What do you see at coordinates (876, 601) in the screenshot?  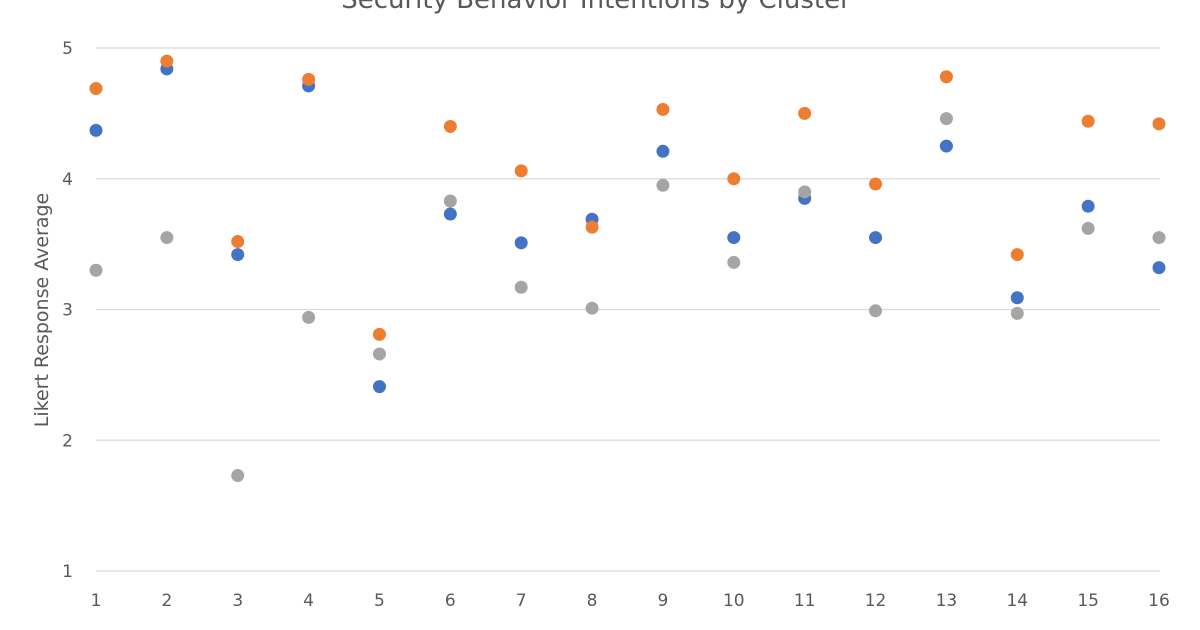 I see `x-tick-label: 12` at bounding box center [876, 601].